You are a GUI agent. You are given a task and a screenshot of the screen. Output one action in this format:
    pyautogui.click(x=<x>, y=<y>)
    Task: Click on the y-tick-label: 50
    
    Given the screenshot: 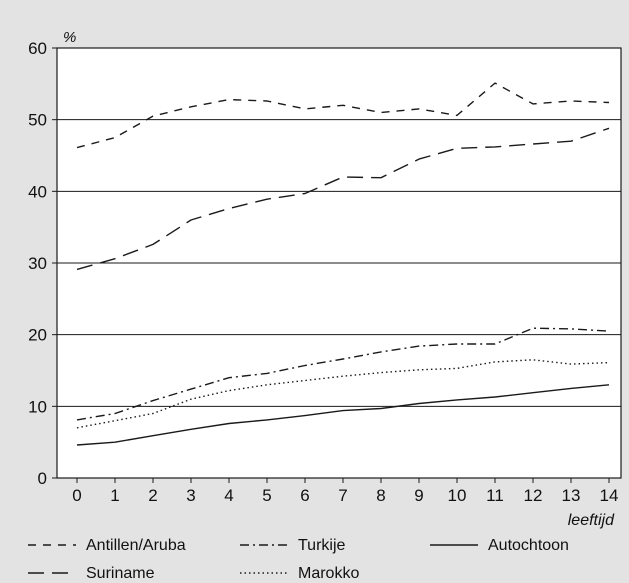 What is the action you would take?
    pyautogui.click(x=37, y=120)
    